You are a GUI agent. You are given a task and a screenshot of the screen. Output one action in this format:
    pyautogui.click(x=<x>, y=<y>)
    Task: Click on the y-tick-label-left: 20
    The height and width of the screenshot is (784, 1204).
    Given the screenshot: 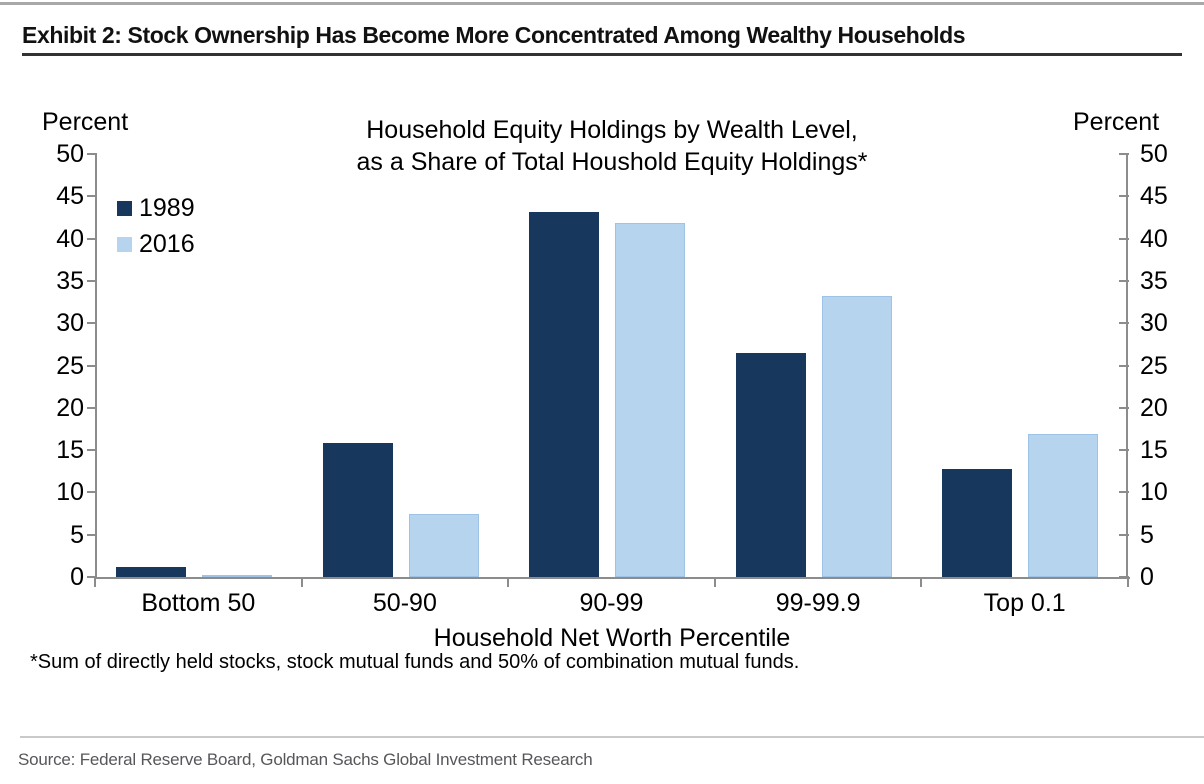 What is the action you would take?
    pyautogui.click(x=70, y=407)
    